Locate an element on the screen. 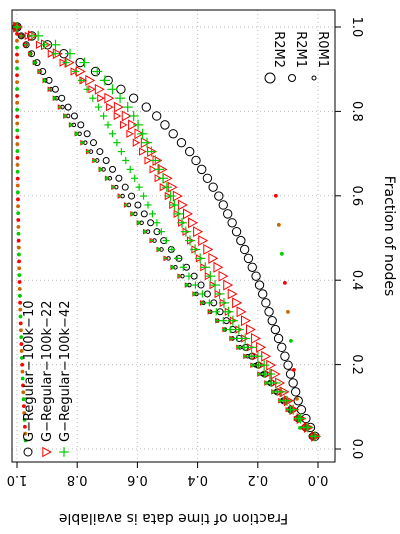 The image size is (400, 534). x-tick-label-2: 0.4 is located at coordinates (356, 280).